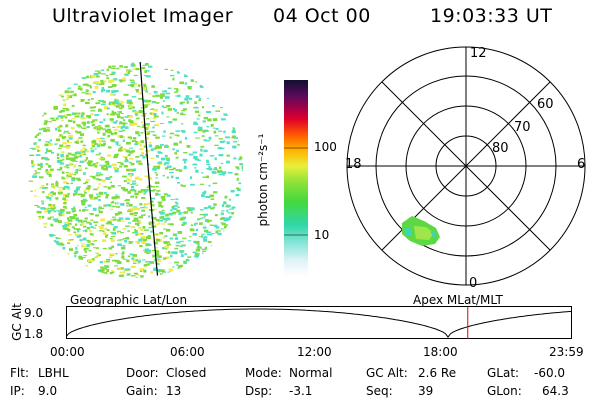  I want to click on imager-title: Ultraviolet Imager, so click(143, 16).